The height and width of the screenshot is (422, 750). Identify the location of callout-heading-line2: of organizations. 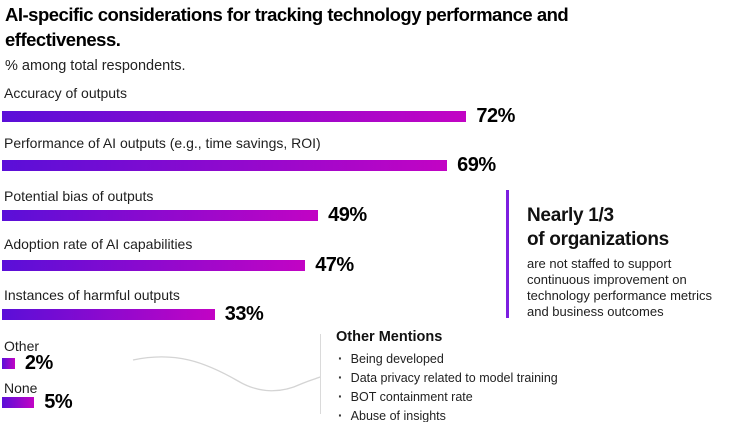
(598, 239).